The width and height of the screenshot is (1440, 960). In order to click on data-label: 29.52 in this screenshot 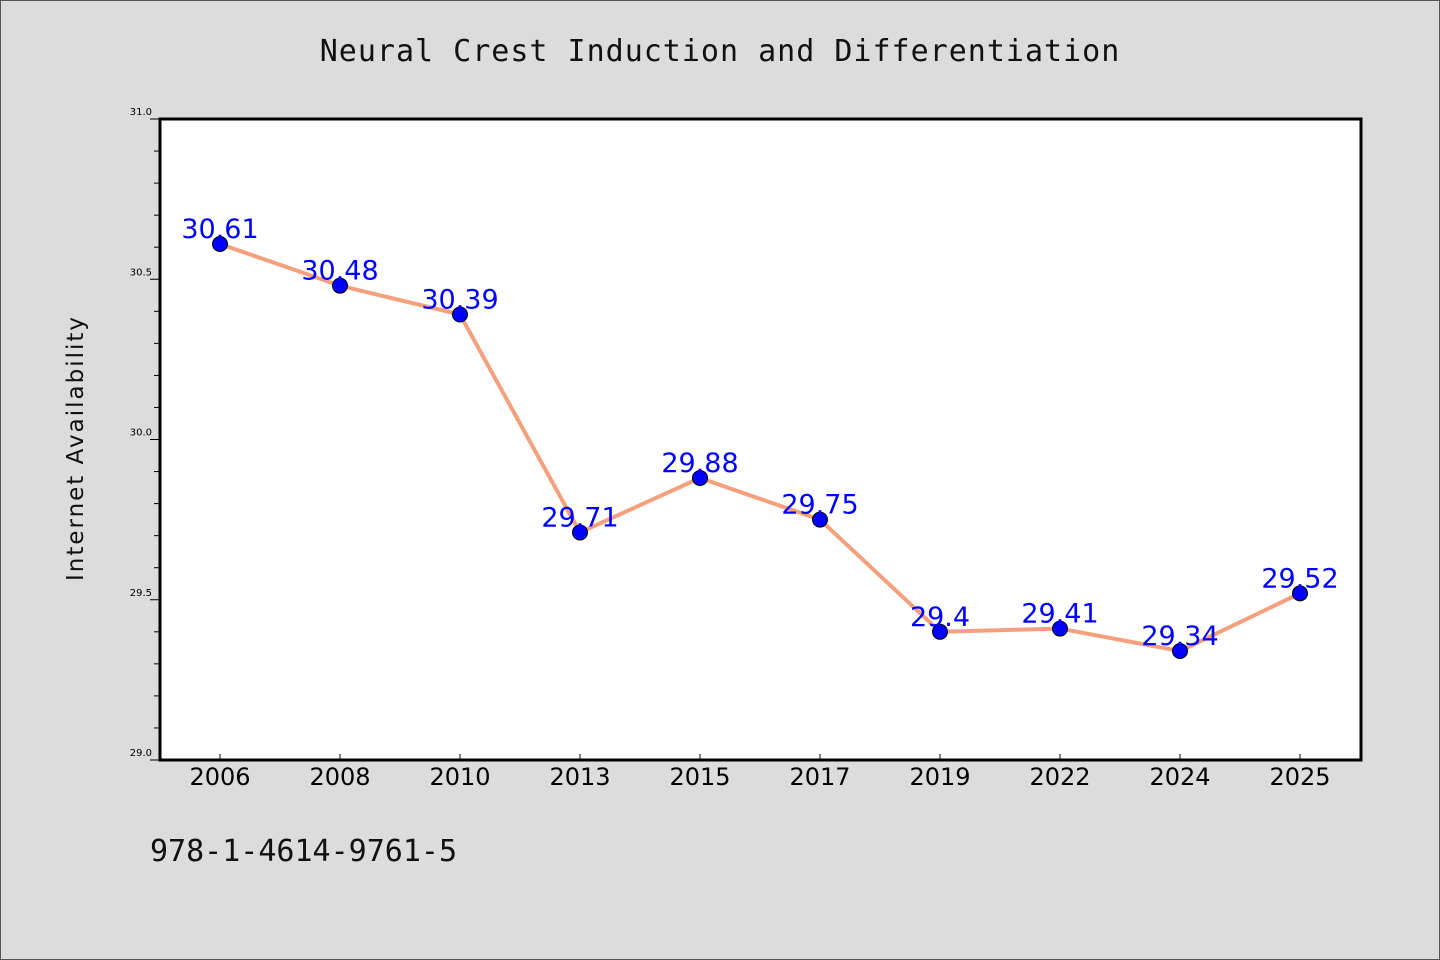, I will do `click(1299, 578)`.